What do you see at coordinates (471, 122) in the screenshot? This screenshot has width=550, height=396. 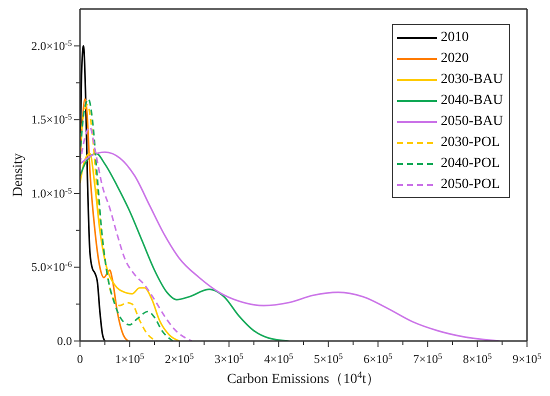 I see `legend-label: 2050-BAU` at bounding box center [471, 122].